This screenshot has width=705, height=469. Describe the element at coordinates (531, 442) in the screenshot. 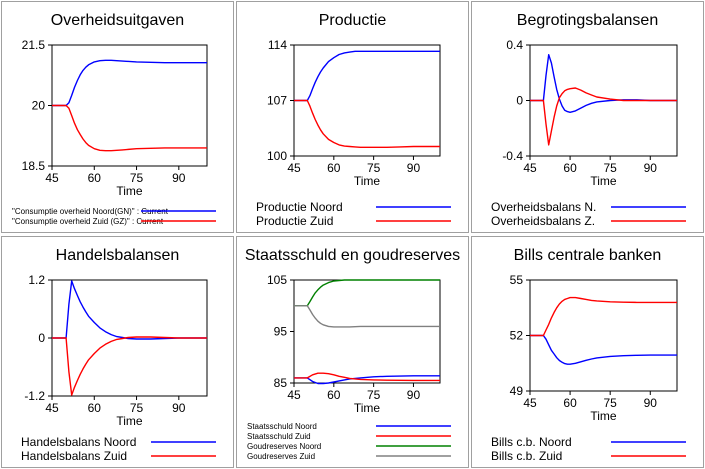

I see `legend-label: Bills c.b. Noord` at that location.